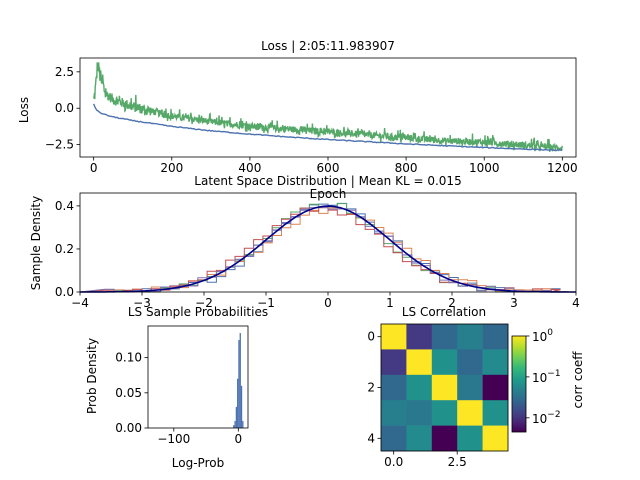  I want to click on loss-xtick-label: 1000, so click(484, 168).